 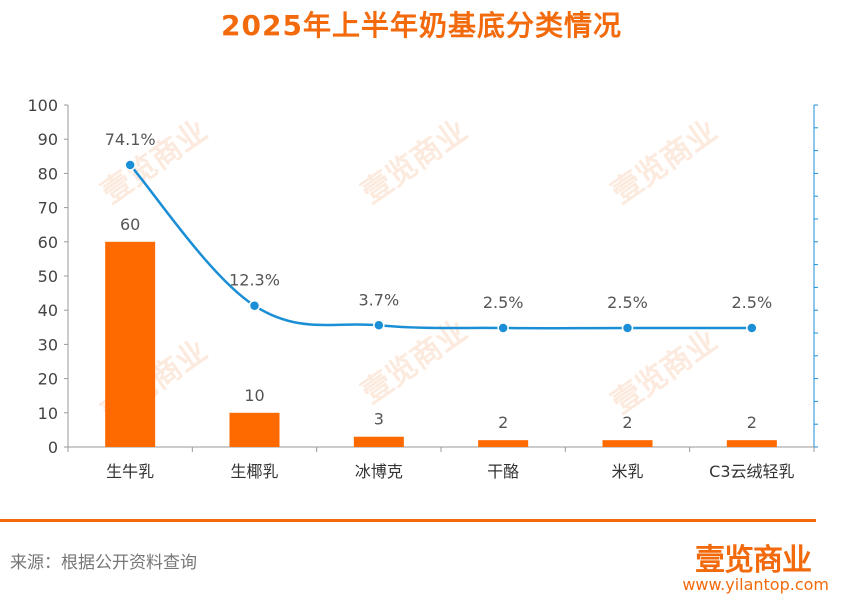 I want to click on y-tick-label: 40, so click(x=48, y=310).